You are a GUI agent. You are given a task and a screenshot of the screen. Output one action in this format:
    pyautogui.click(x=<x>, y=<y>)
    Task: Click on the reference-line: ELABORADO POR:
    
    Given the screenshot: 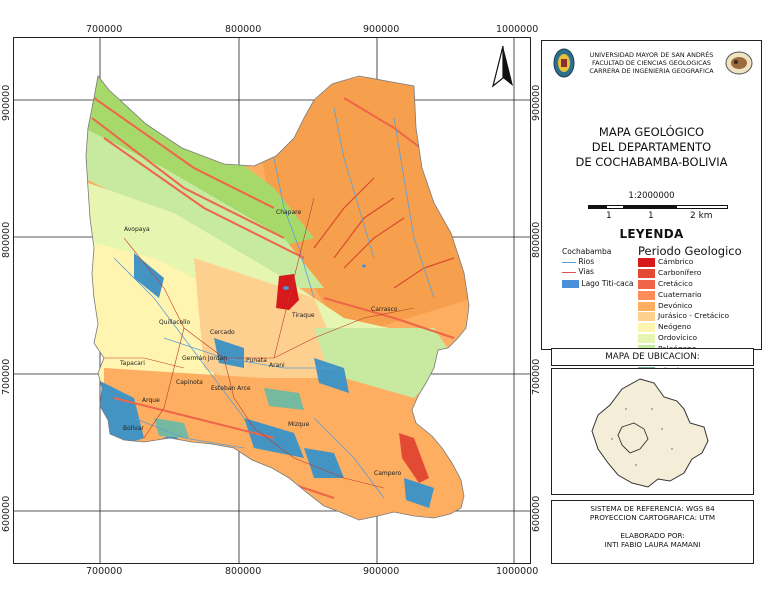 What is the action you would take?
    pyautogui.click(x=652, y=535)
    